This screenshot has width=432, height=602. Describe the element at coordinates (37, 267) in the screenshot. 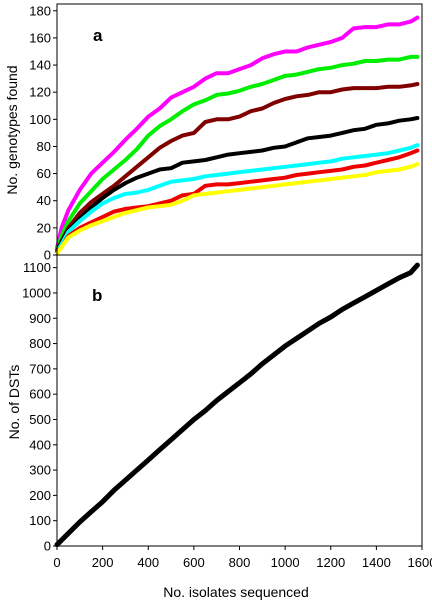

I see `panel-b-ytick-label: 1100` at that location.